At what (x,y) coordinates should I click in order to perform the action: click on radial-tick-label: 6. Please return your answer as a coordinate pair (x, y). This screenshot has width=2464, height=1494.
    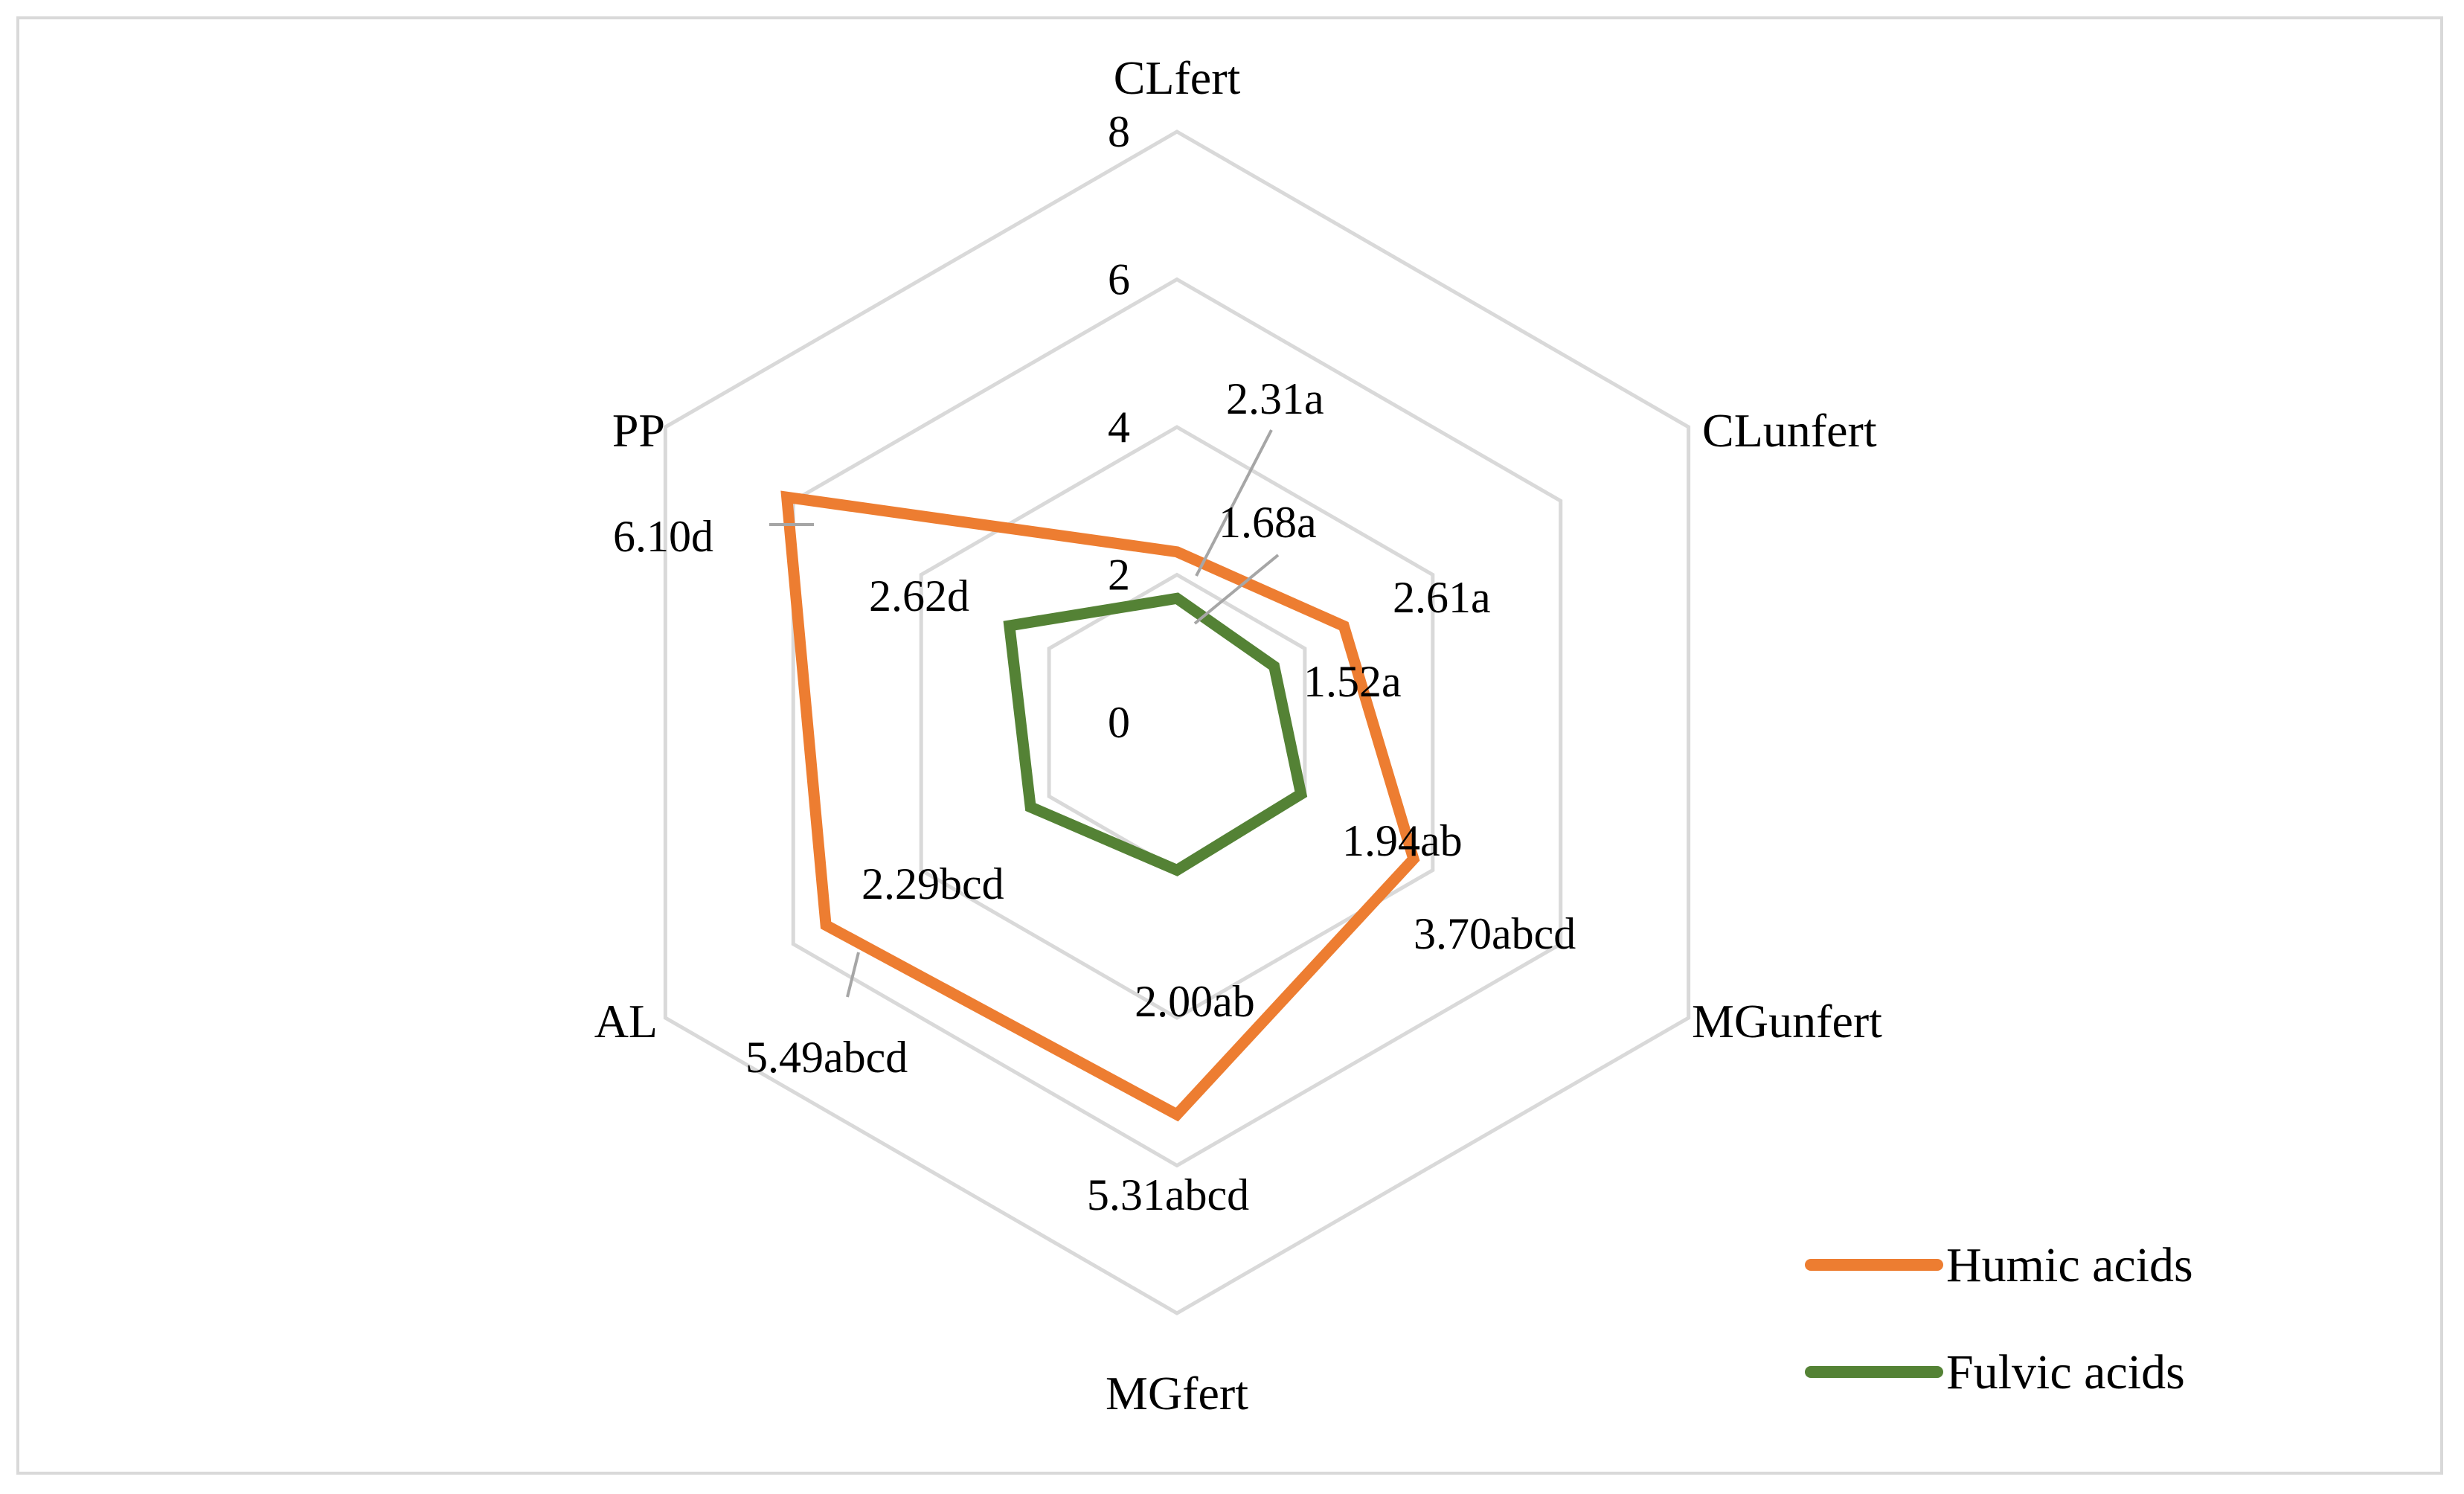
    Looking at the image, I should click on (1119, 279).